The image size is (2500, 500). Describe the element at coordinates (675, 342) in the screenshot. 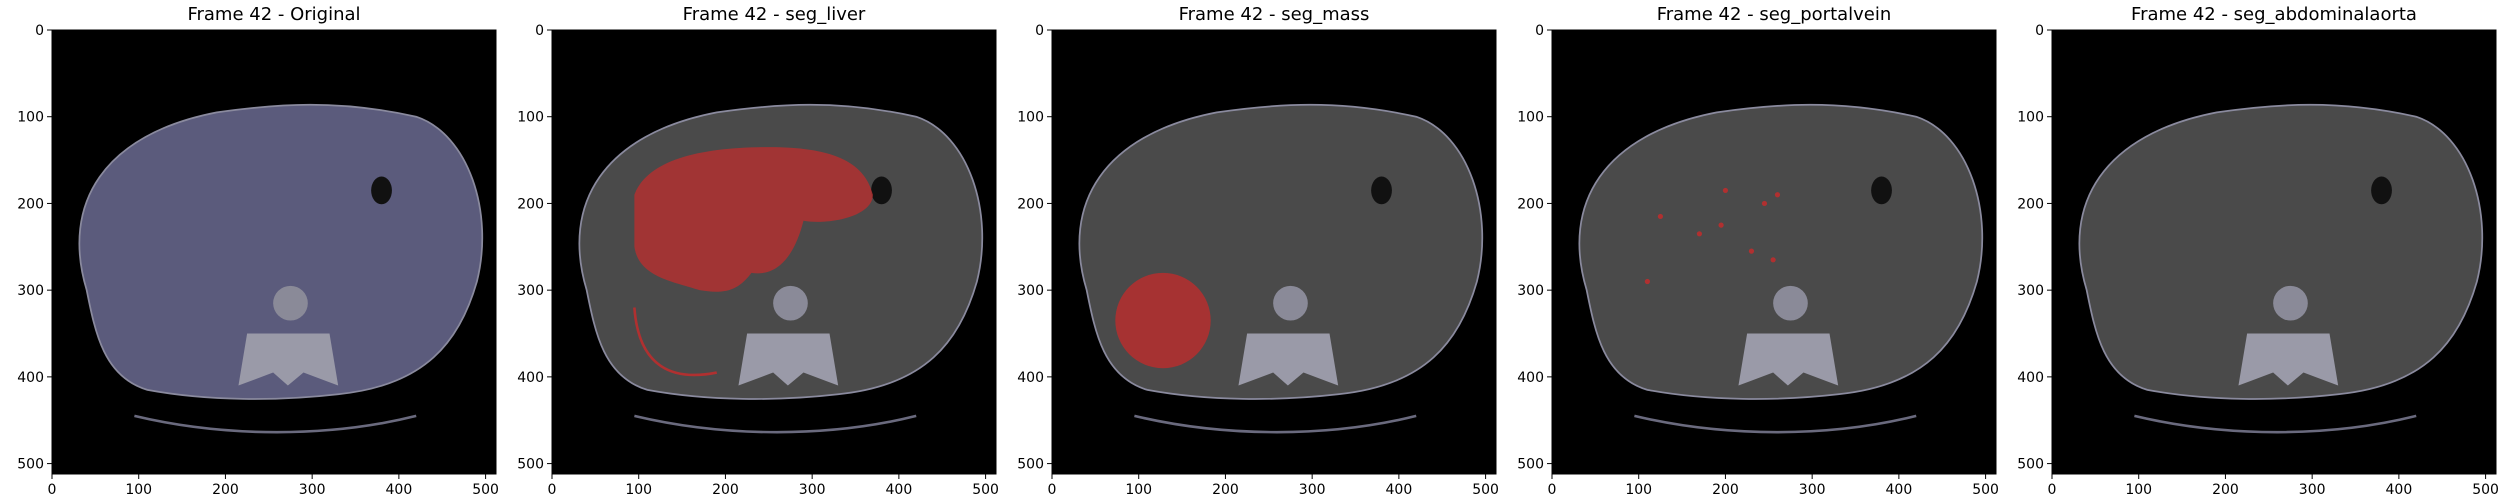

I see `liver-rim-segmentation` at that location.